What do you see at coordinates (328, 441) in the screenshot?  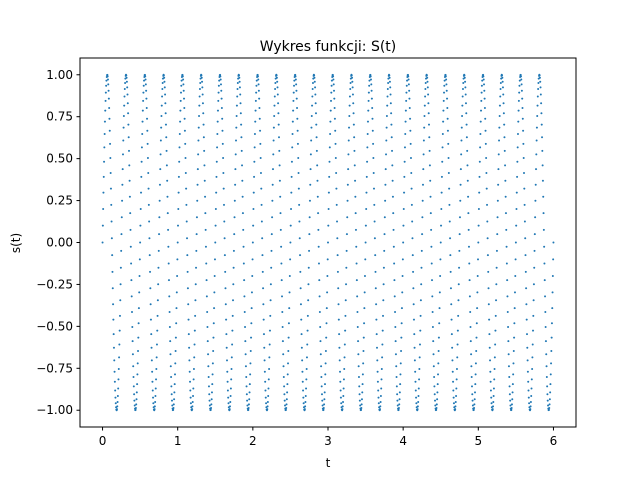 I see `x-tick-label: 3` at bounding box center [328, 441].